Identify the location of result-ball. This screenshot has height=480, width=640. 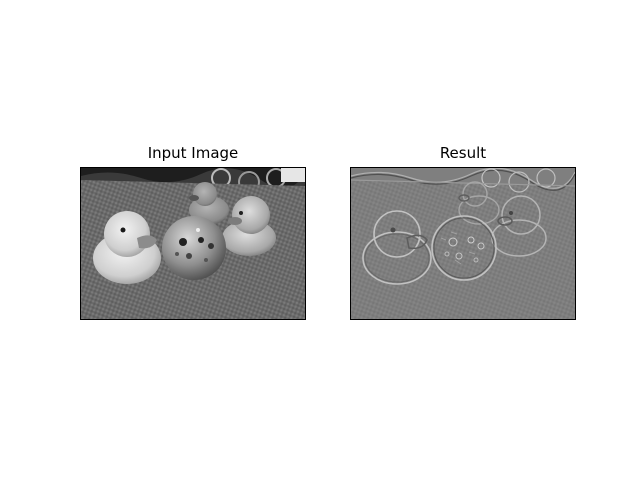
(464, 248).